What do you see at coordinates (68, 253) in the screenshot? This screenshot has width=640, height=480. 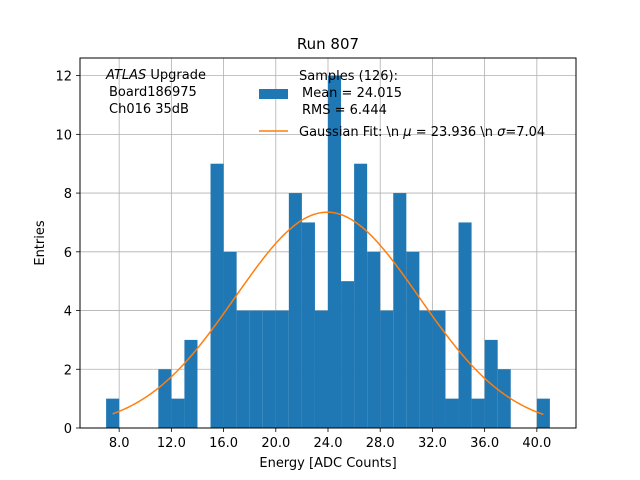 I see `y-tick-label: 6` at bounding box center [68, 253].